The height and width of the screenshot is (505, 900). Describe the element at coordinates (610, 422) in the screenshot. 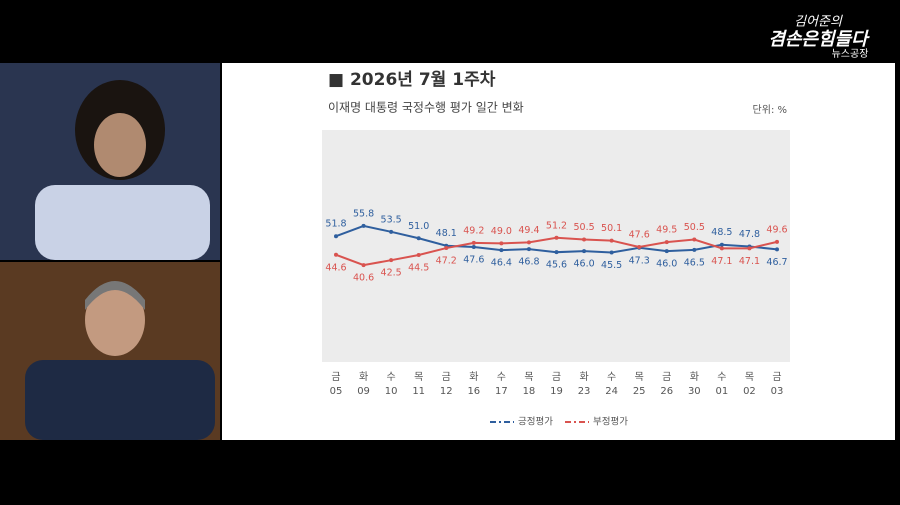

I see `legend-label: 부정평가` at that location.